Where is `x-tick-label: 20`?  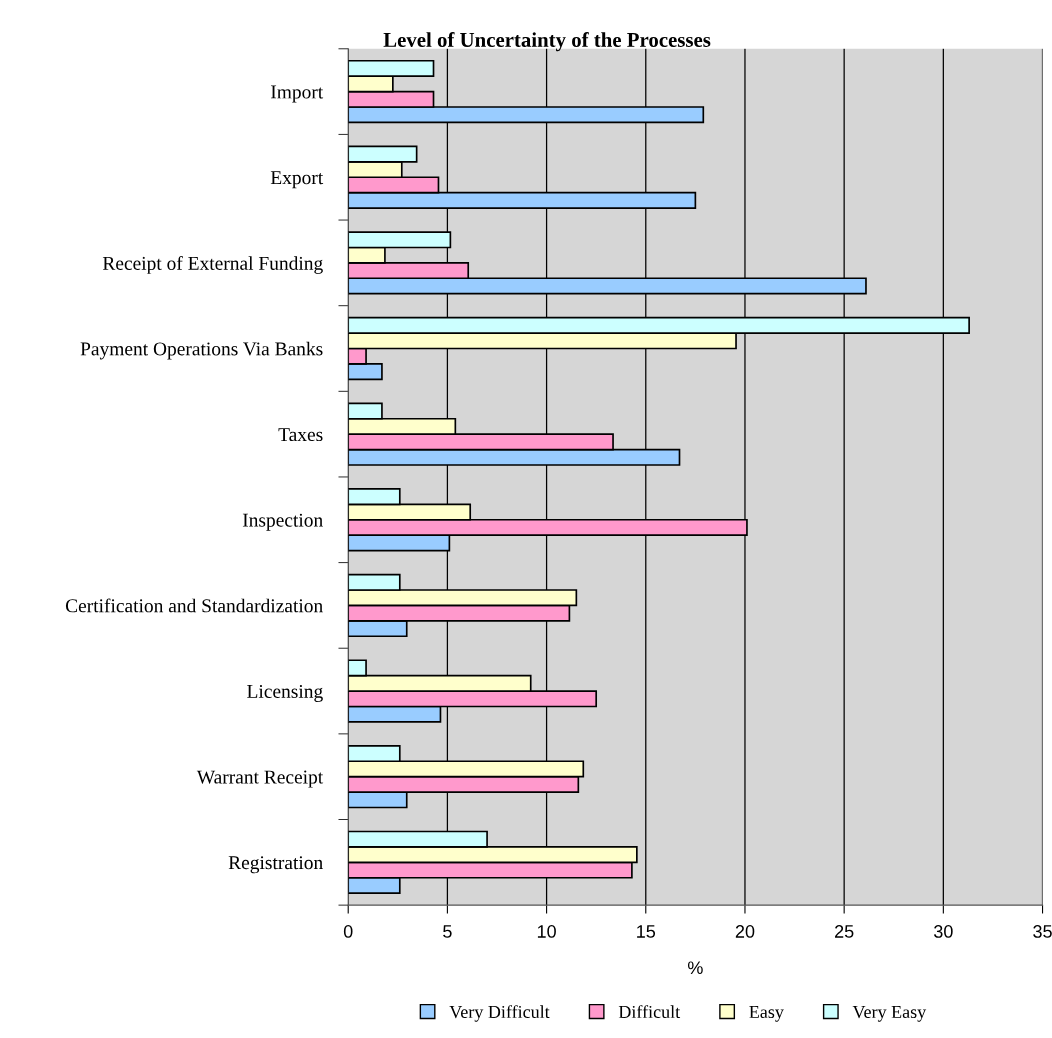
x-tick-label: 20 is located at coordinates (745, 931).